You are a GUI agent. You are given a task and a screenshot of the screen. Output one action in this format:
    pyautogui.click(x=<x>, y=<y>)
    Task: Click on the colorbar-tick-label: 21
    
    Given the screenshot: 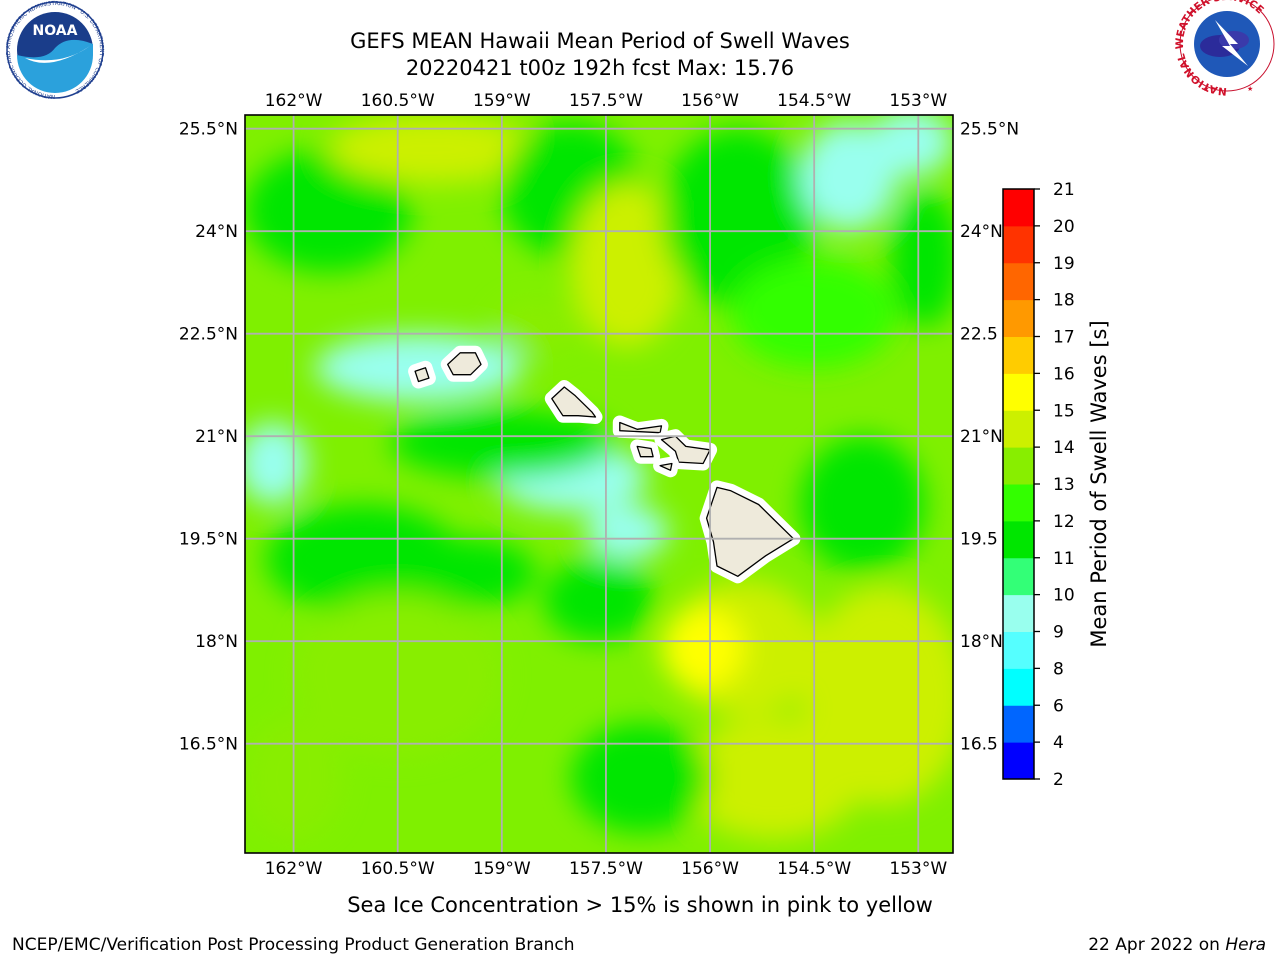 What is the action you would take?
    pyautogui.click(x=1064, y=190)
    